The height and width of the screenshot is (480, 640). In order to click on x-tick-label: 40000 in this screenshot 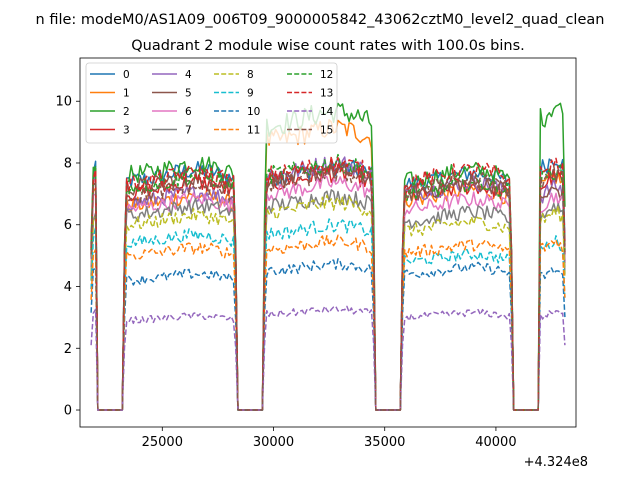, I will do `click(495, 442)`.